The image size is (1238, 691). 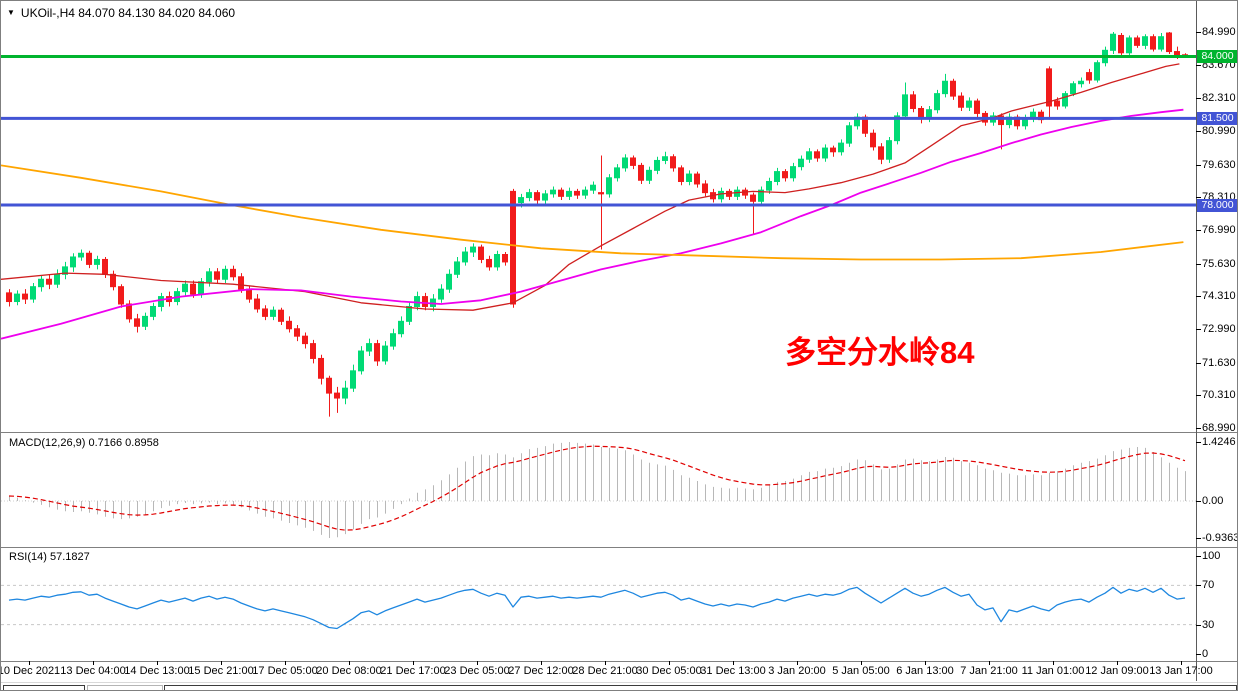 What do you see at coordinates (1117, 671) in the screenshot?
I see `date-label: 12 Jan 09:00` at bounding box center [1117, 671].